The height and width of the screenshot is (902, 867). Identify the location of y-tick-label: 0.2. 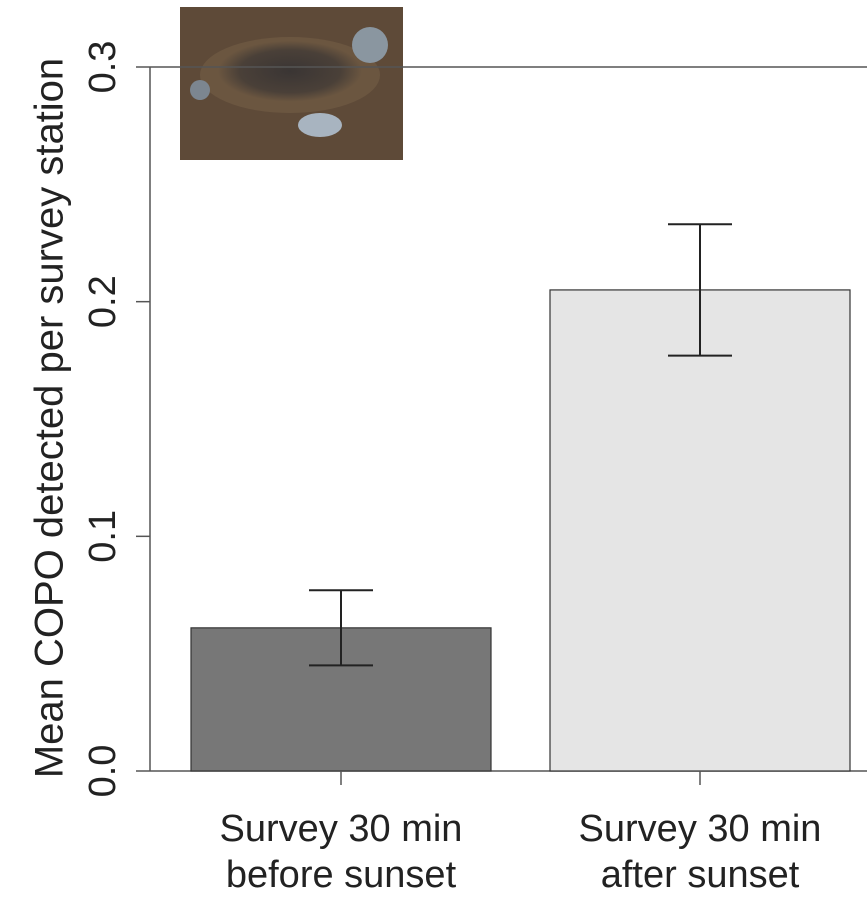
(103, 301).